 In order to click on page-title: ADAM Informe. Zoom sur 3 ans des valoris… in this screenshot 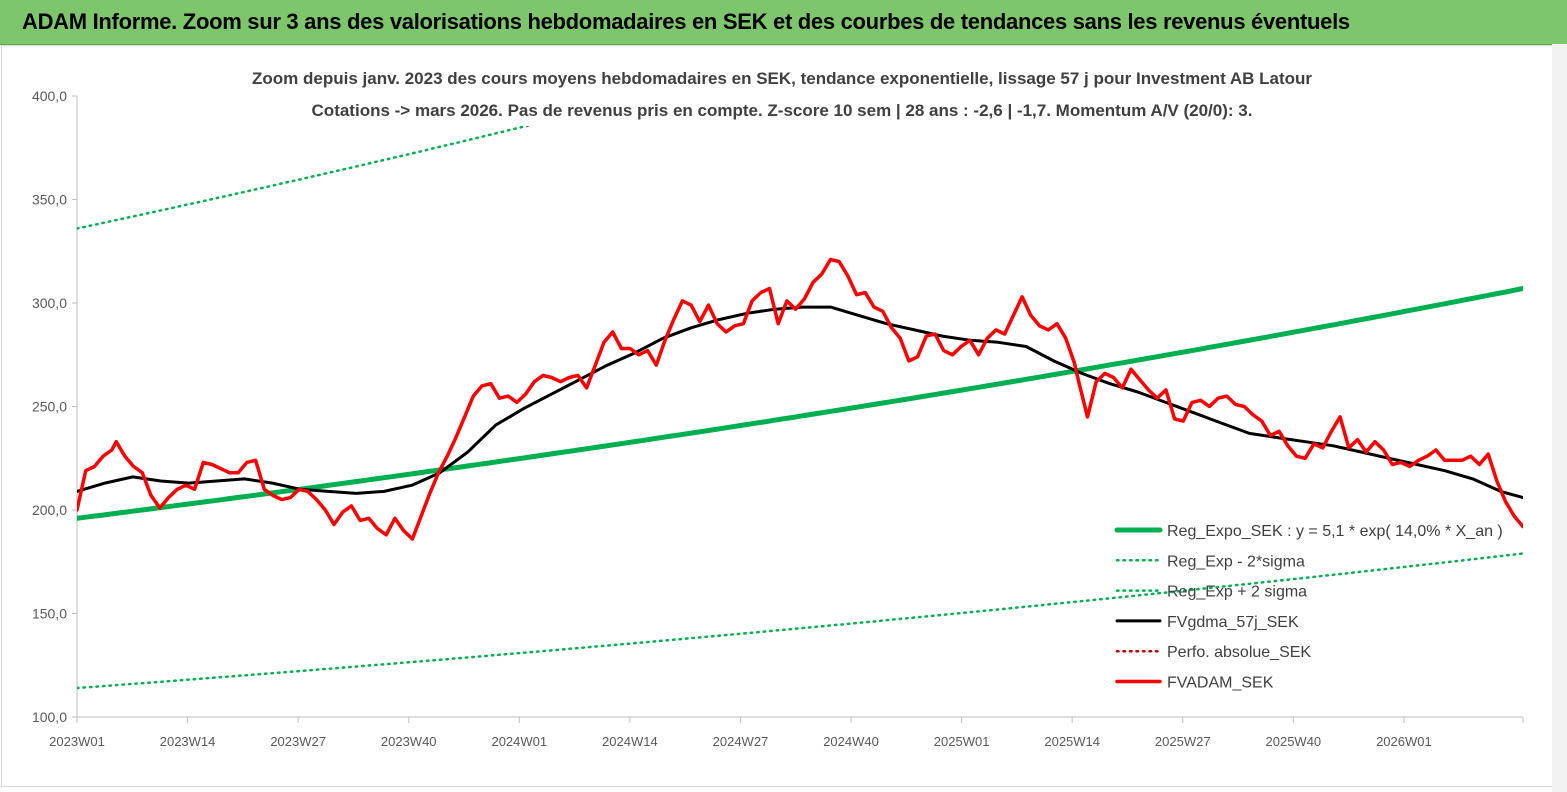, I will do `click(686, 21)`.